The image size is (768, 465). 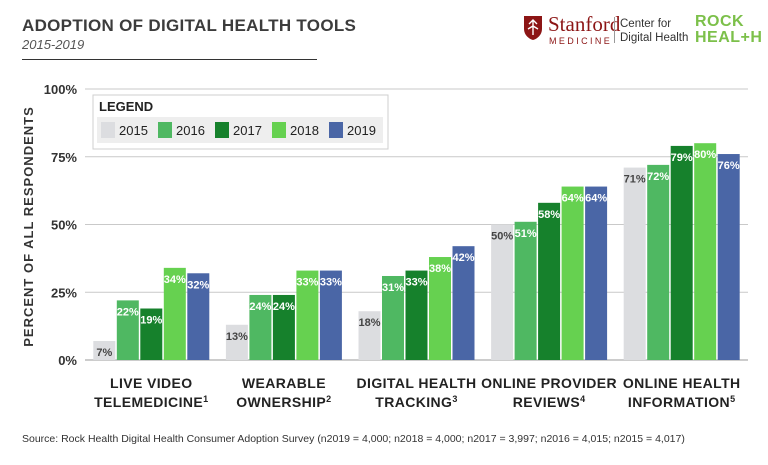 I want to click on legend-swatch-2016, so click(x=165, y=130).